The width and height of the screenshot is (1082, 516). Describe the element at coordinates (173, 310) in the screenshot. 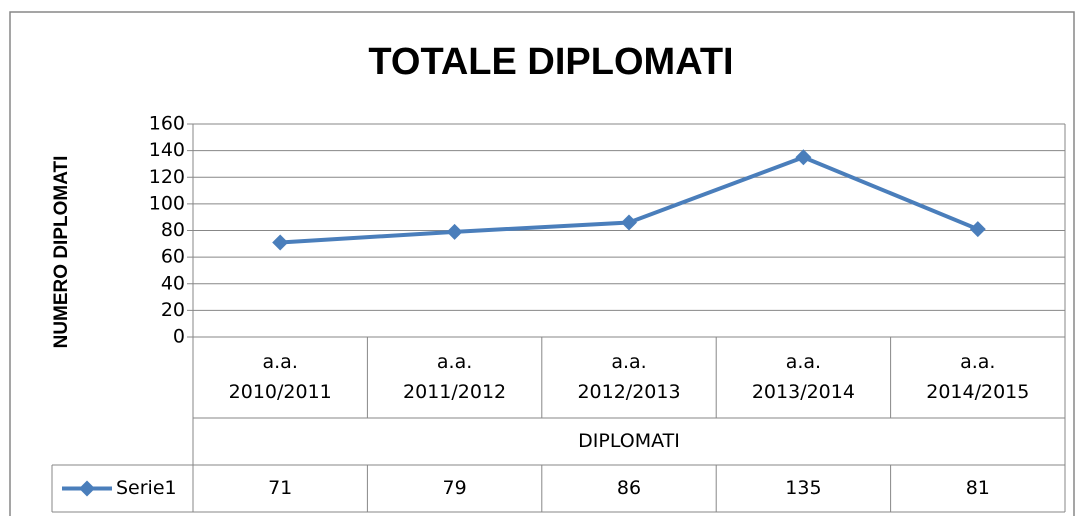

I see `y-tick-label: 20` at that location.